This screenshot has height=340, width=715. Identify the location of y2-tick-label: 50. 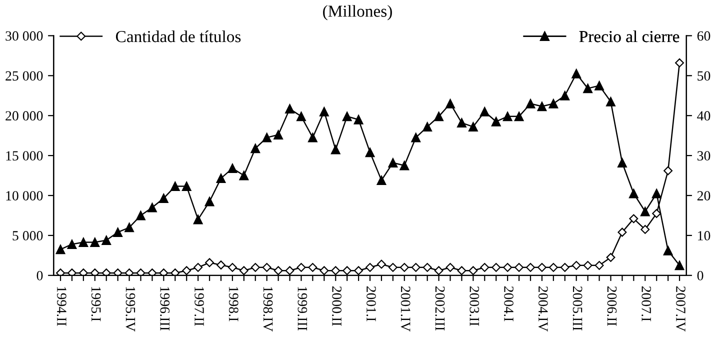
(704, 76).